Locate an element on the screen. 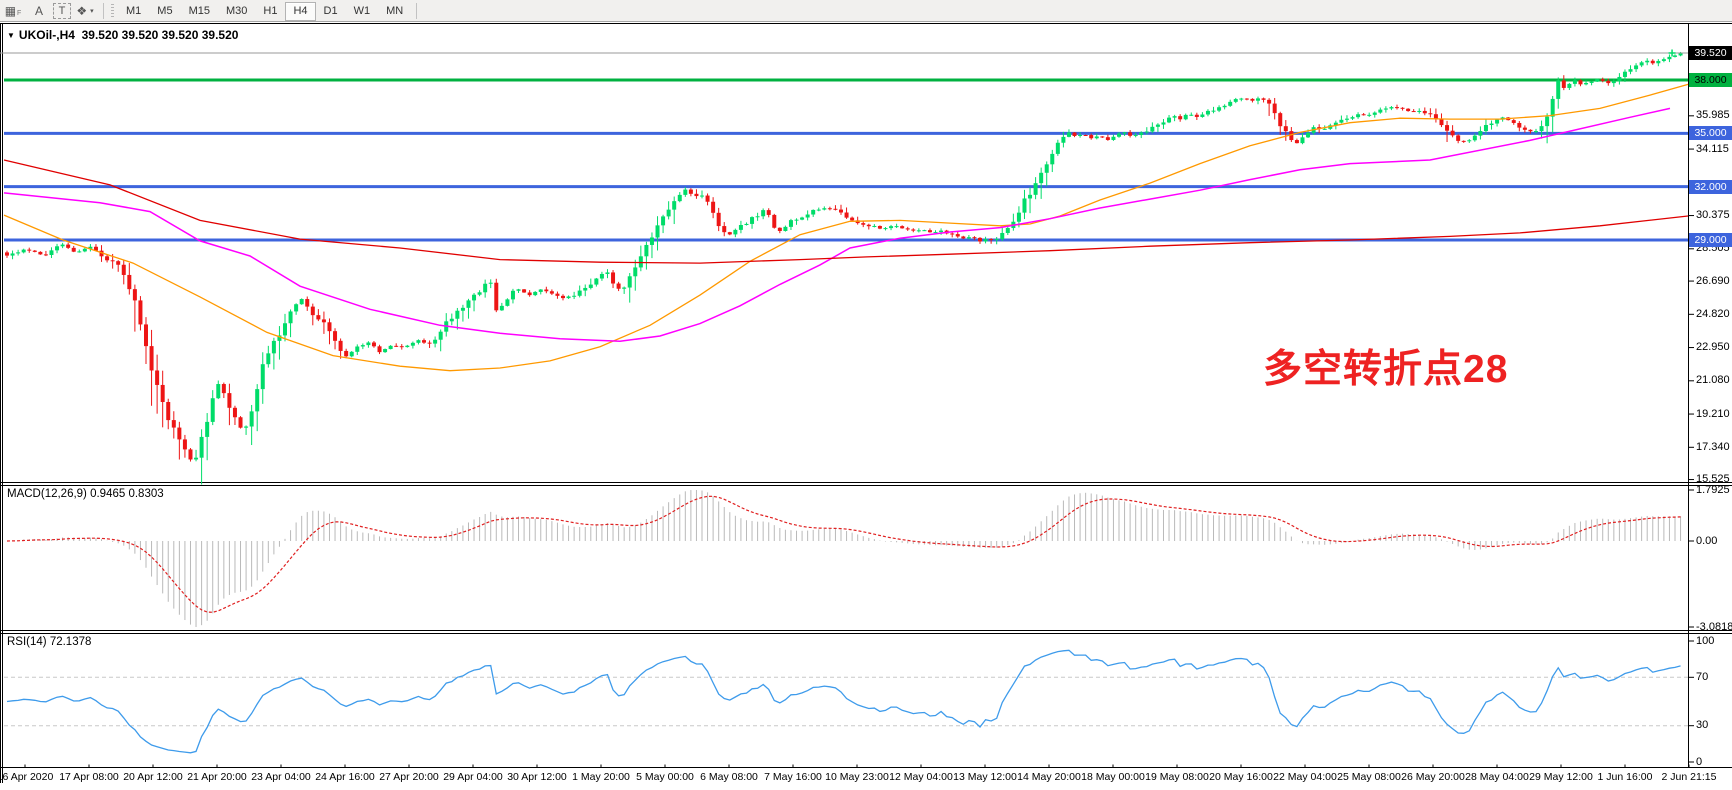  timeframe-button-MN: MN is located at coordinates (394, 11).